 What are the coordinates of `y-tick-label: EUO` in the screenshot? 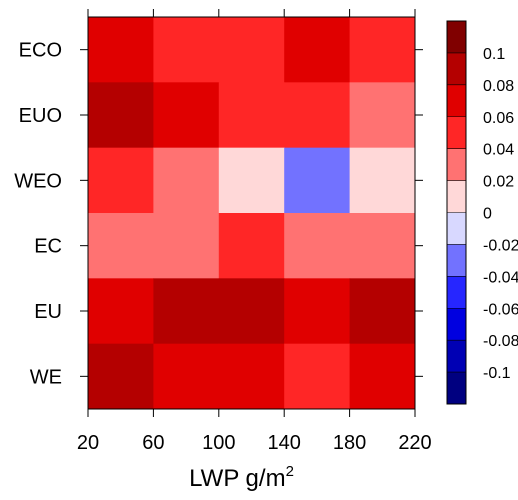 It's located at (40, 116).